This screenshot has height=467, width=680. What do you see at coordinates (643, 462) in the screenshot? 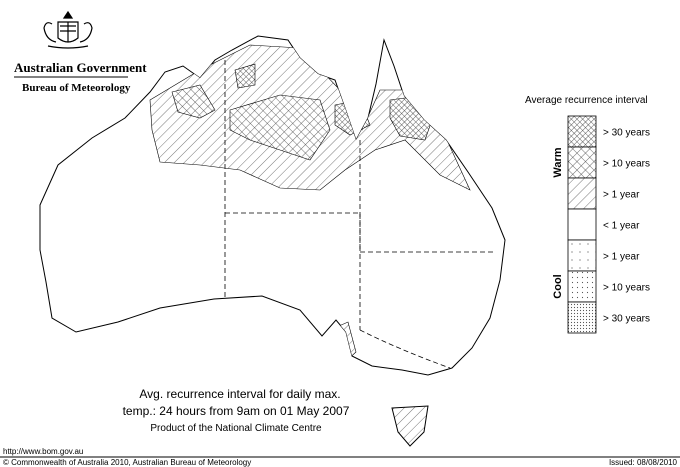
I see `footer-issued: Issued: 08/08/2010` at bounding box center [643, 462].